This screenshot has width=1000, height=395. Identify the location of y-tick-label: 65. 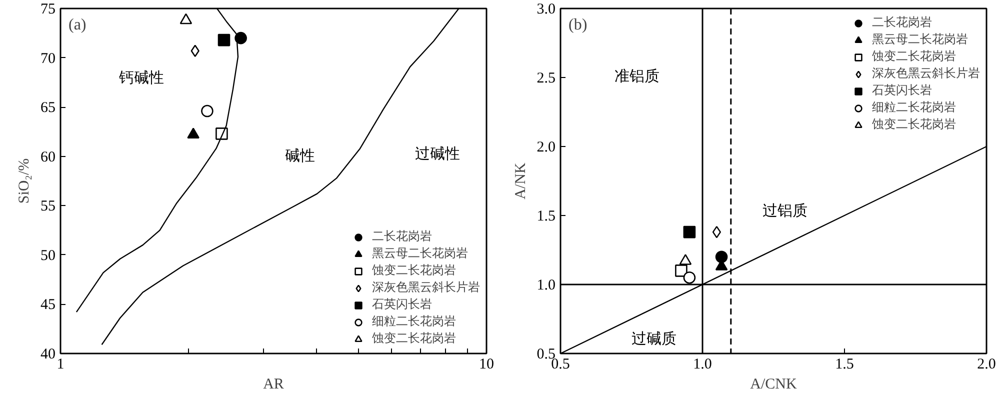
(48, 108).